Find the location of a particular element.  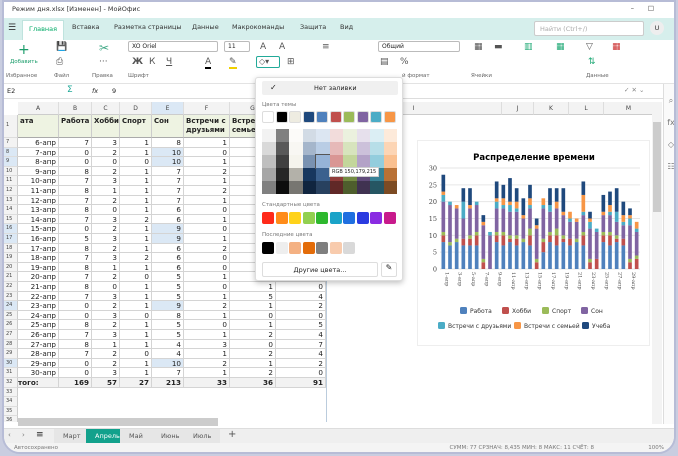

table-cell: 19-апр is located at coordinates (38, 267).